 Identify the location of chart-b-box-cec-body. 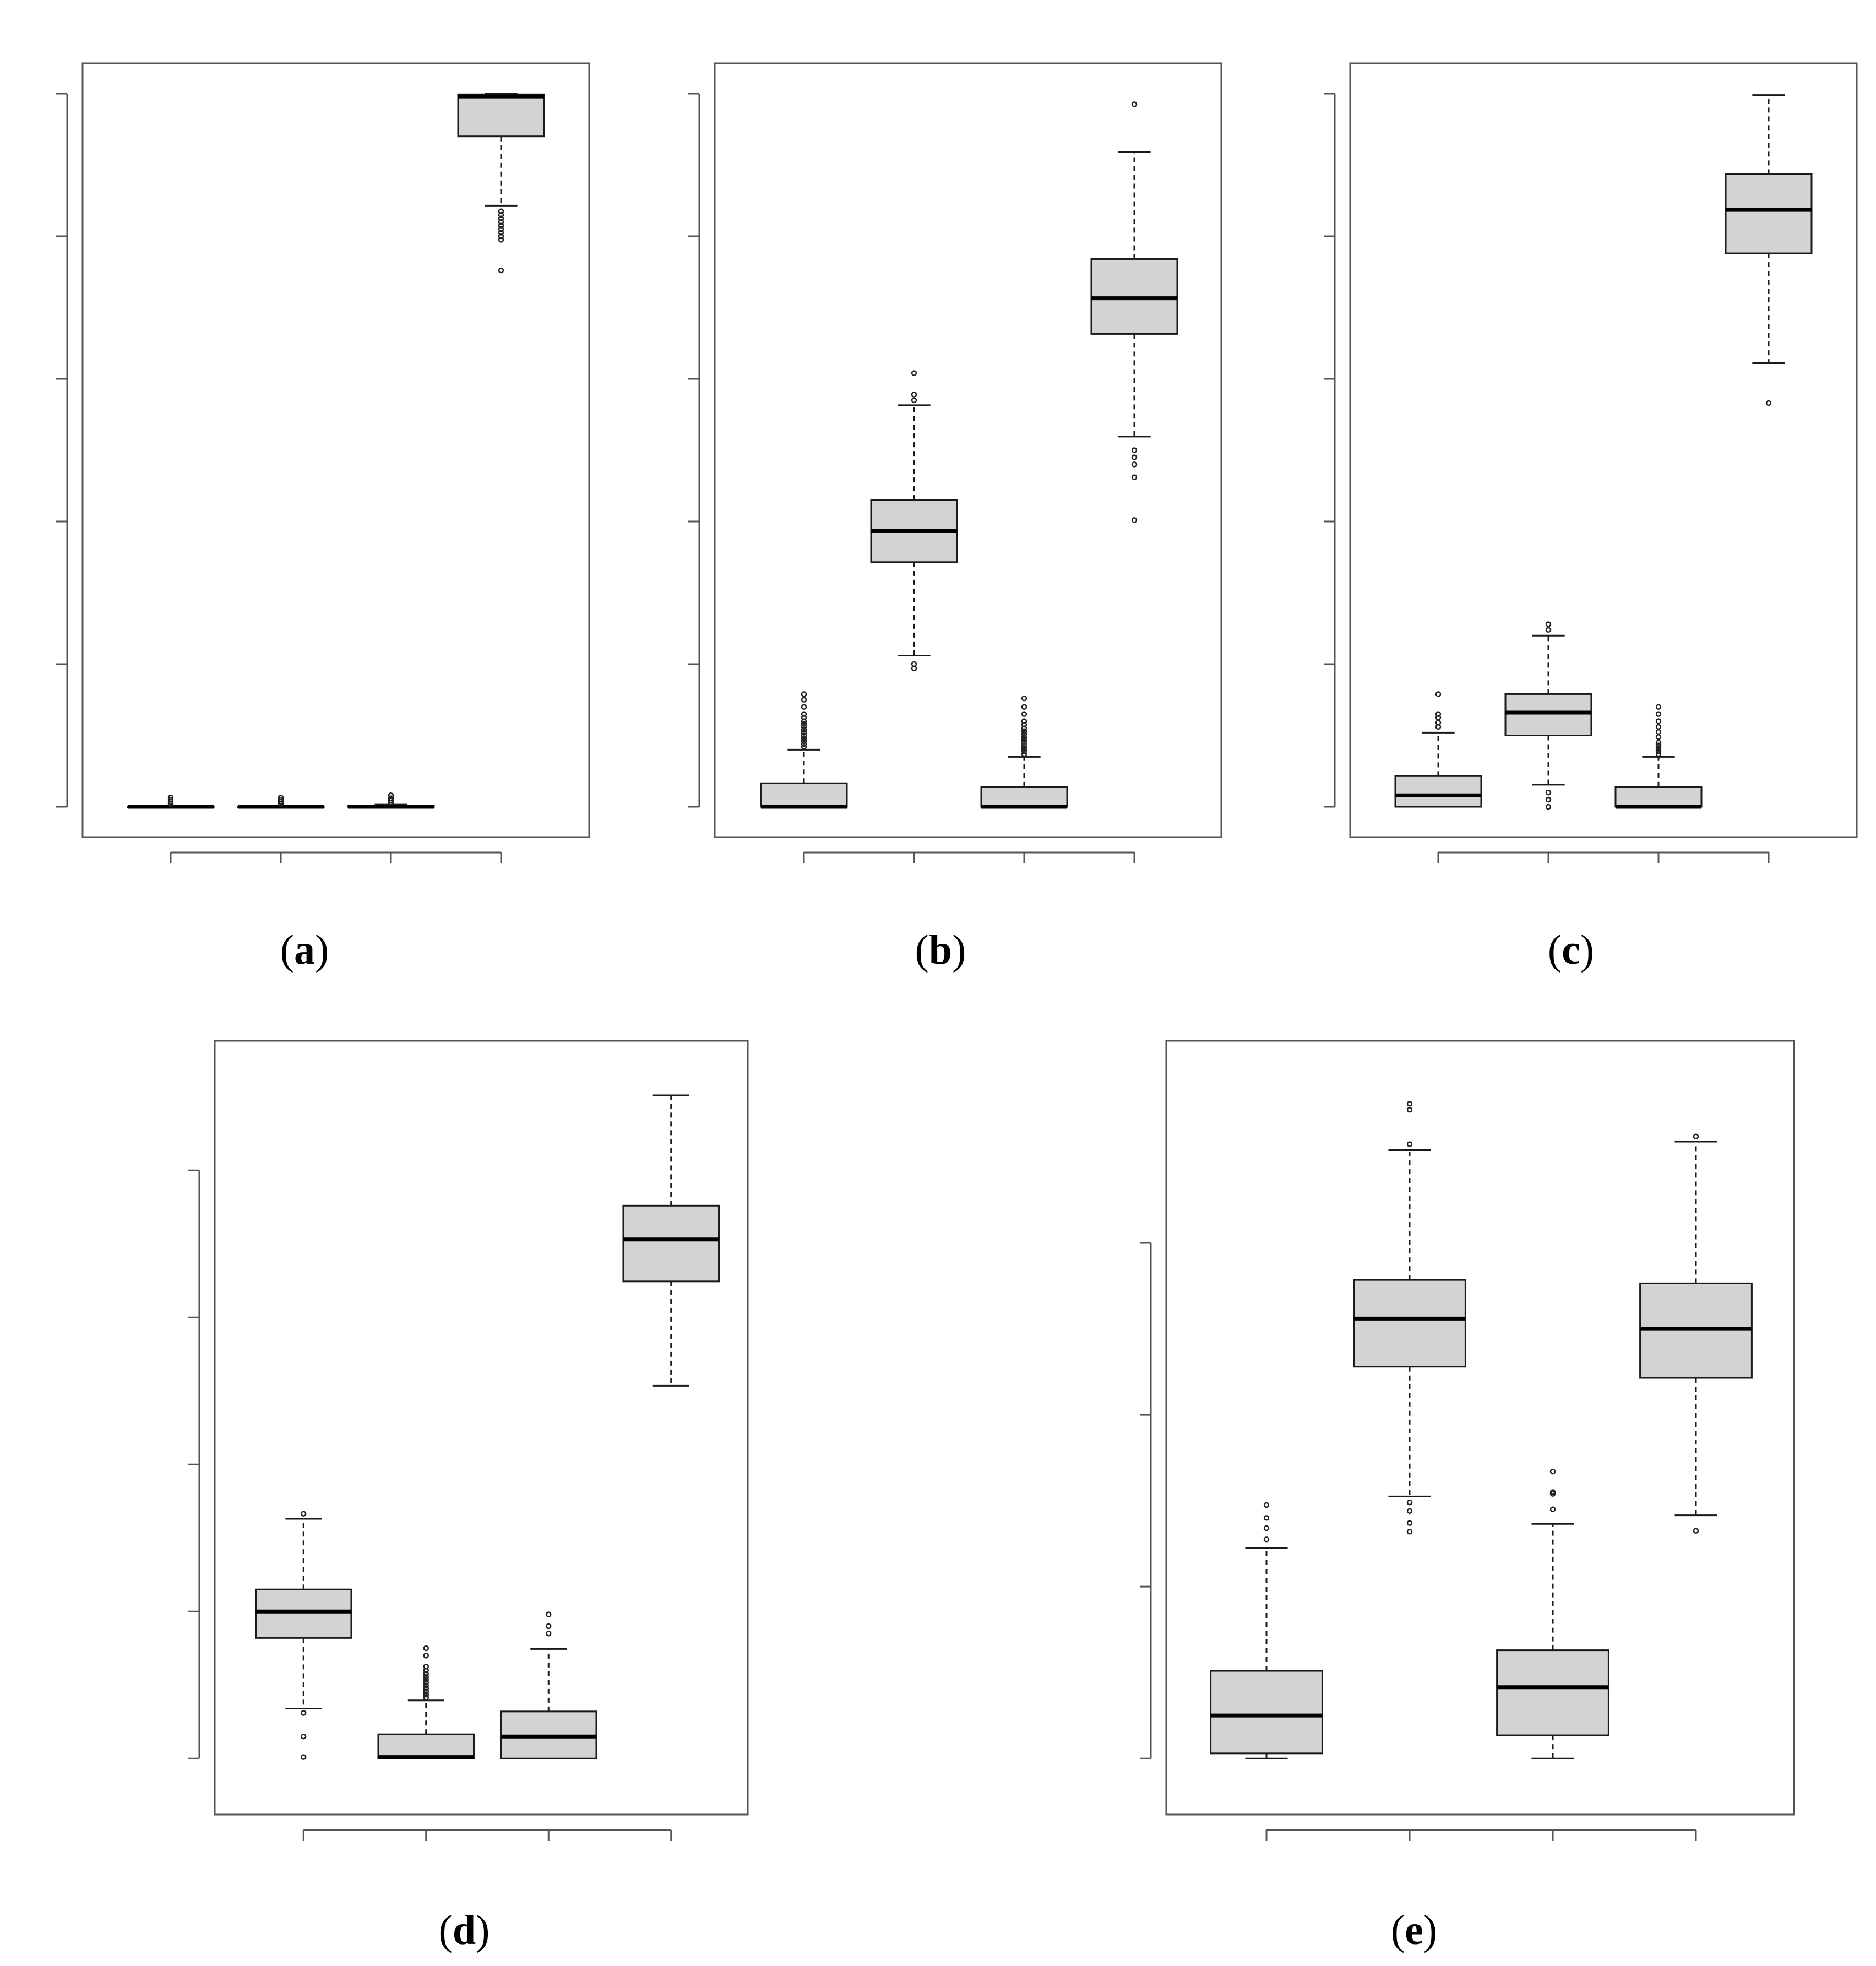
(804, 795).